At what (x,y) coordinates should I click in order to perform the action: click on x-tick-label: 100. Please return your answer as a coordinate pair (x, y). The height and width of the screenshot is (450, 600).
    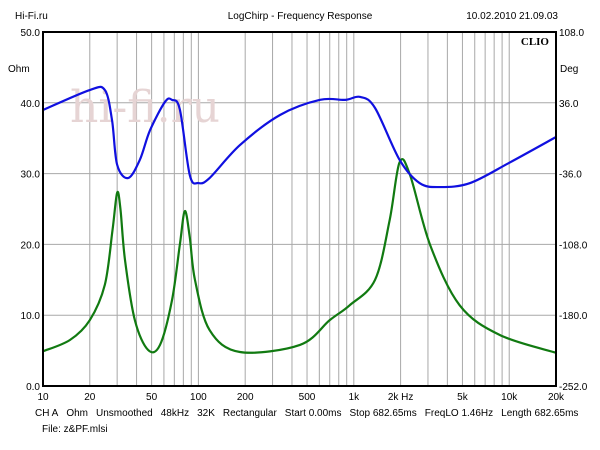
    Looking at the image, I should click on (198, 397).